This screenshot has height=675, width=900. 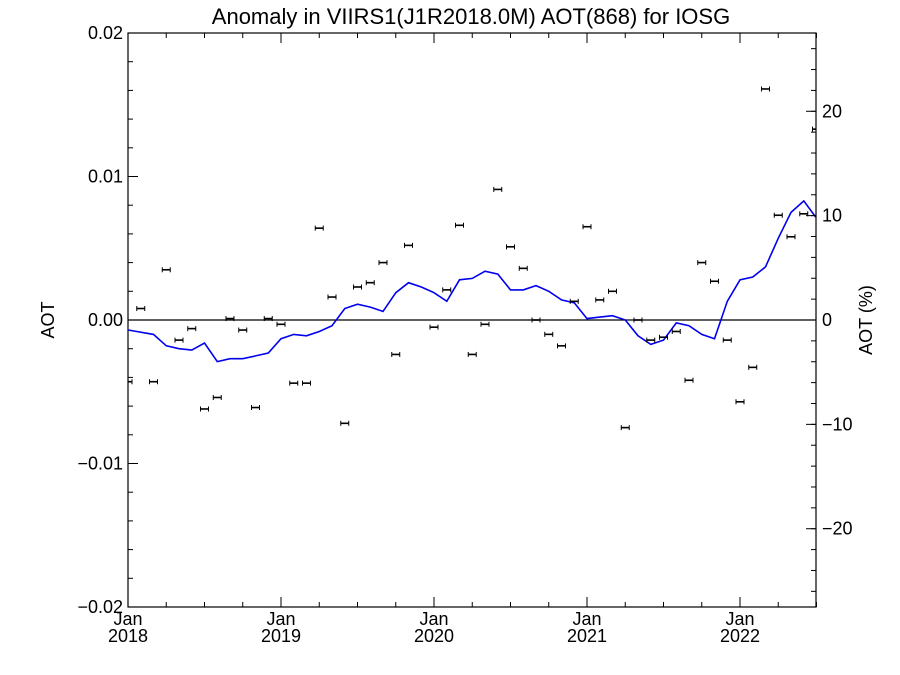 I want to click on x-tick-label-year: 2021, so click(x=587, y=636).